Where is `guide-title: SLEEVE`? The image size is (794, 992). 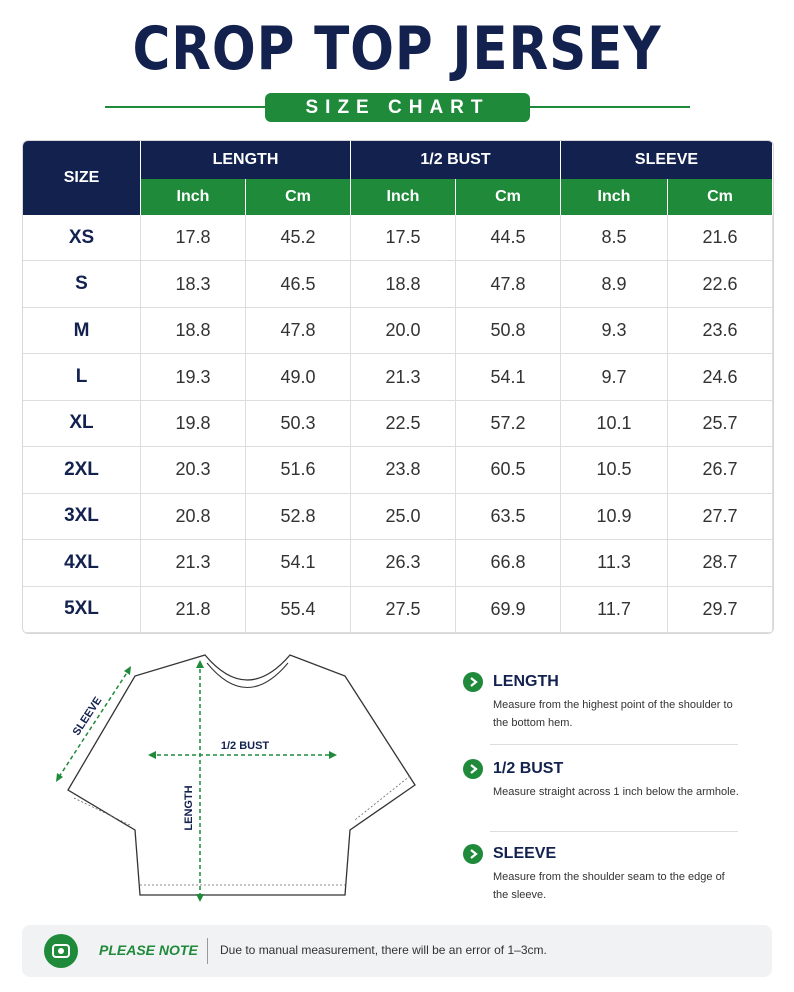 guide-title: SLEEVE is located at coordinates (525, 853).